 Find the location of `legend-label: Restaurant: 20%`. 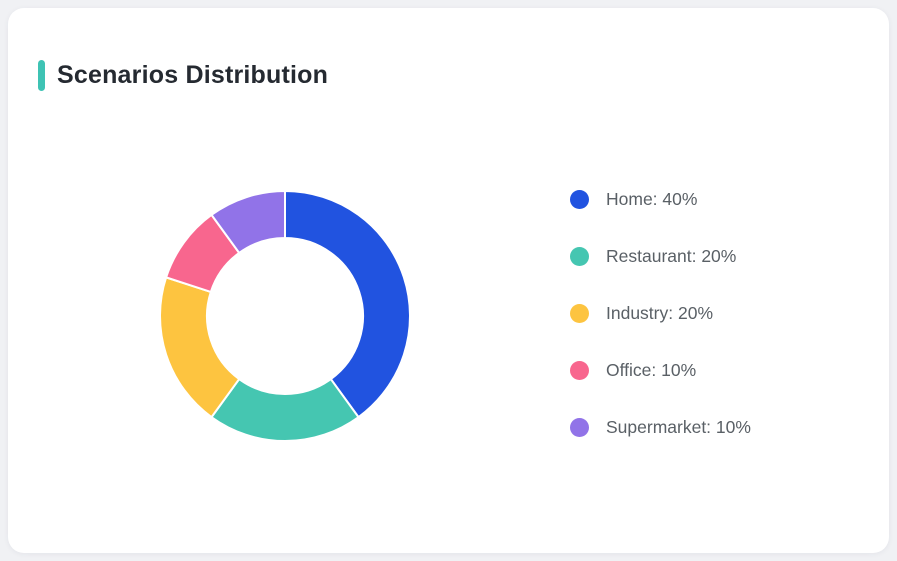

legend-label: Restaurant: 20% is located at coordinates (671, 256).